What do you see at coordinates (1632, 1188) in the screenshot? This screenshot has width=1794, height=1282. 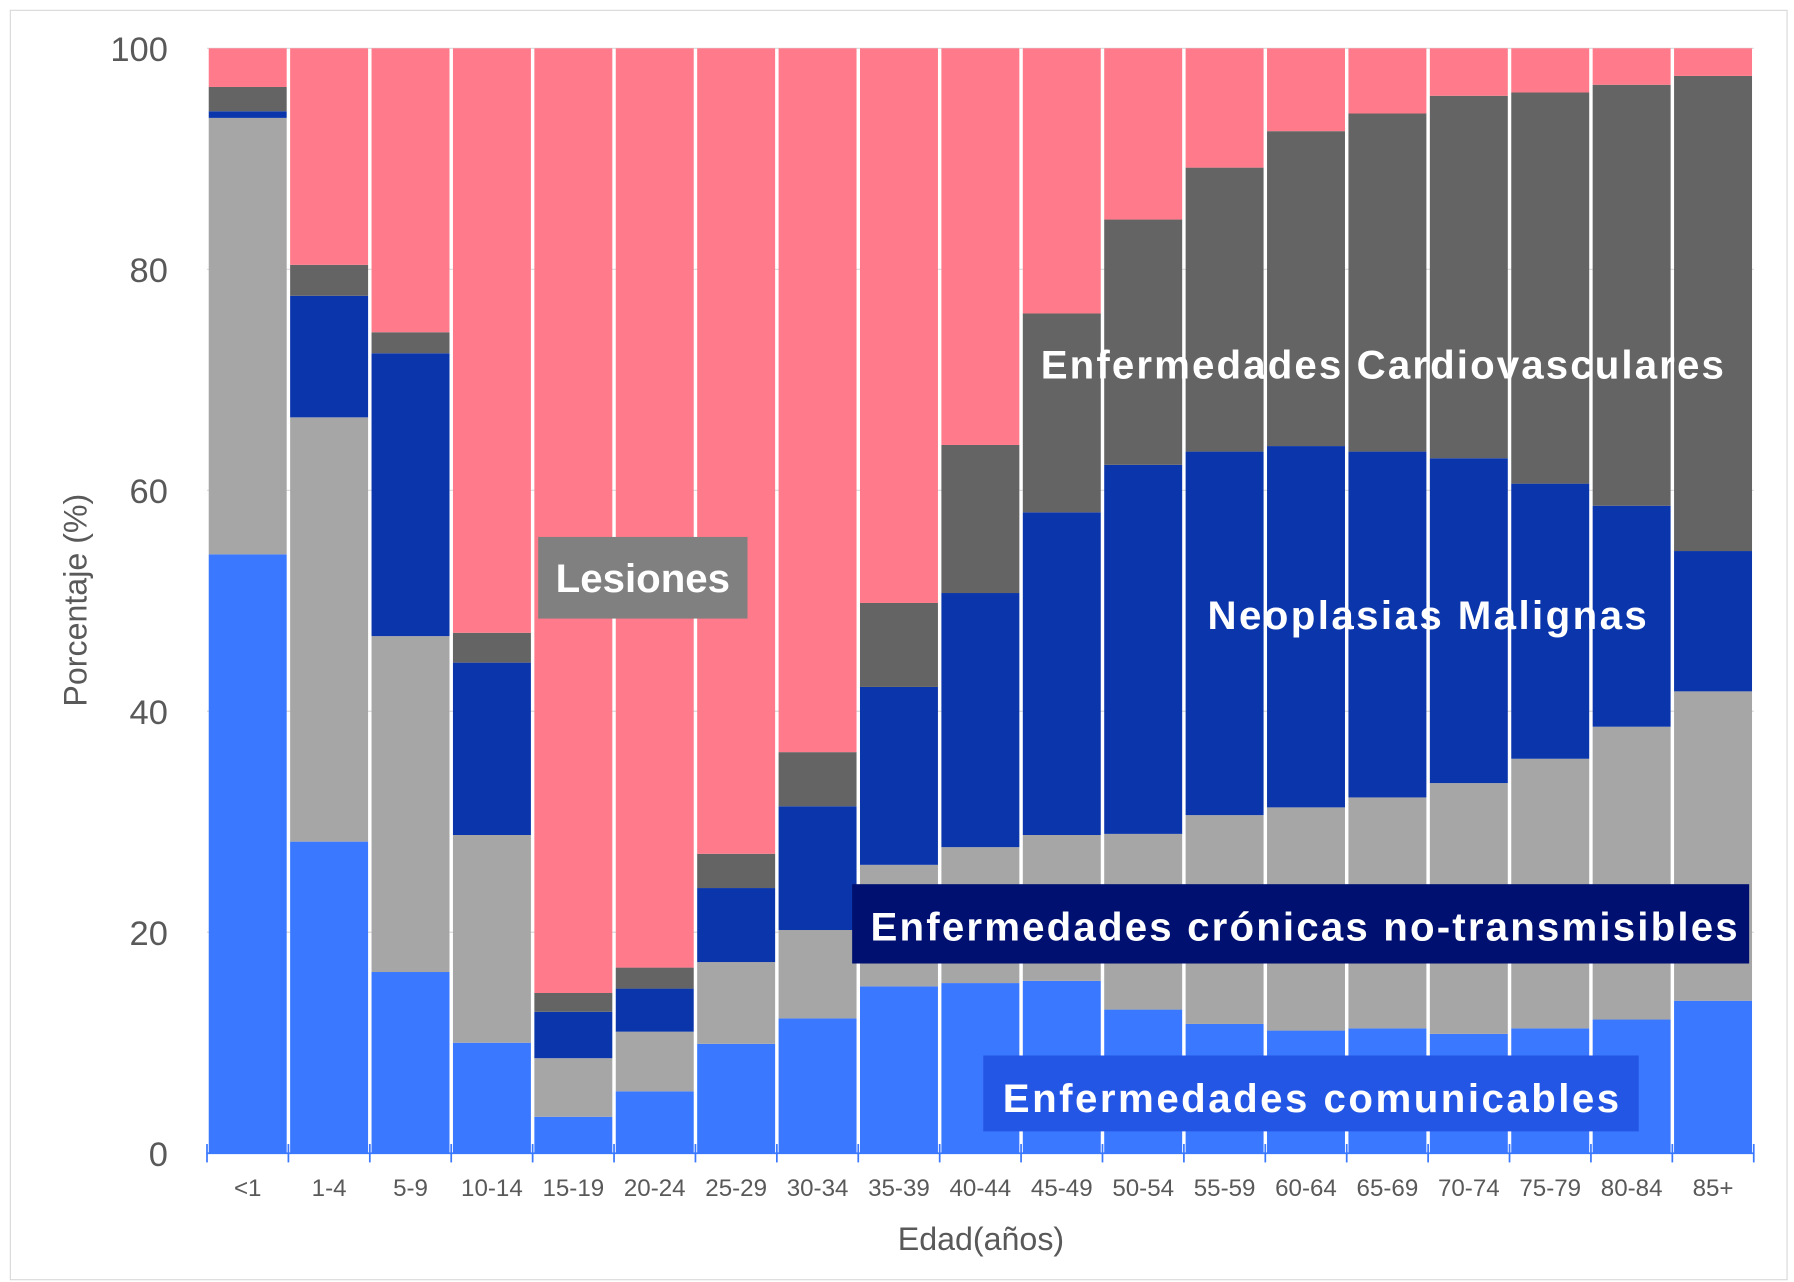 I see `x-tick-label: 80-84` at bounding box center [1632, 1188].